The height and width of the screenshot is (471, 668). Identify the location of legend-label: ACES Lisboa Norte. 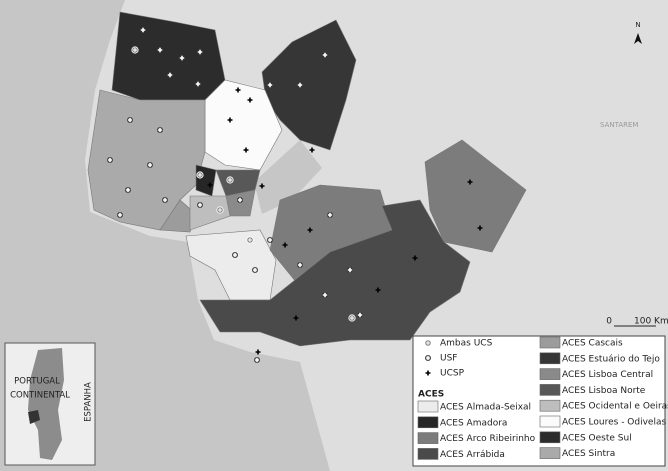
(604, 391).